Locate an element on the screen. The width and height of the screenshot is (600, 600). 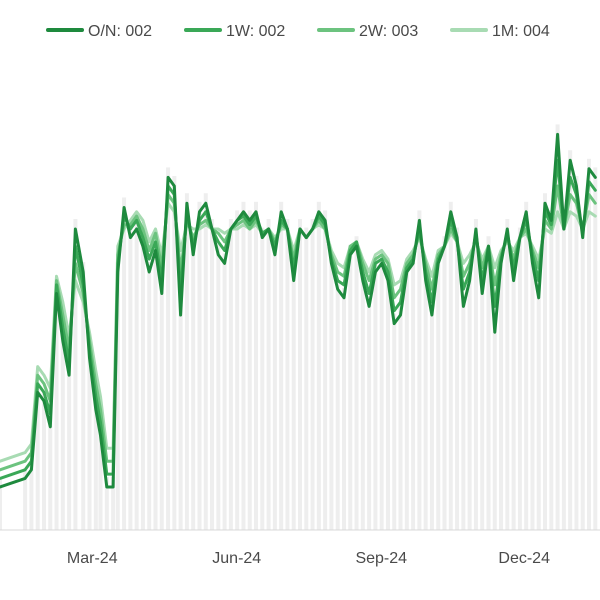
x-tick-label: Dec-24 is located at coordinates (524, 558).